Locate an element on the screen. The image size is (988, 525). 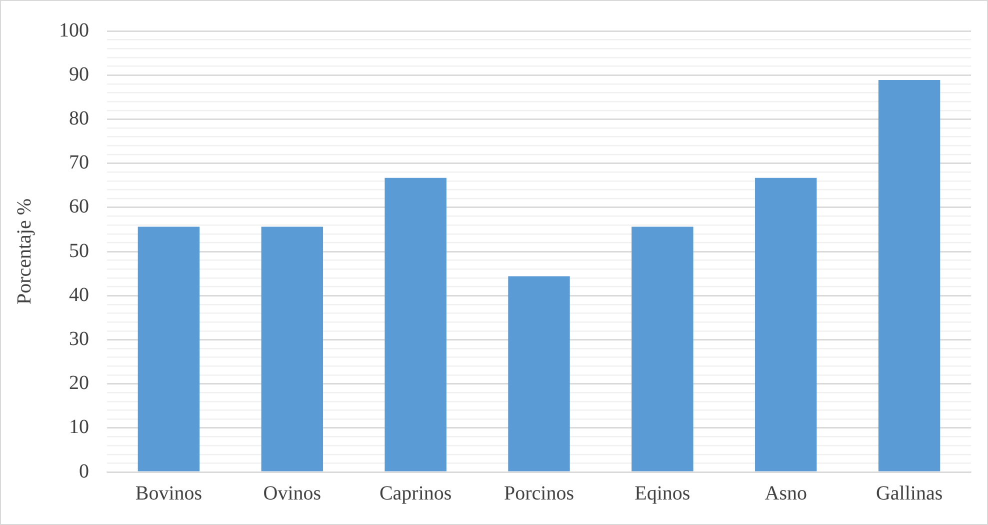
x-tick-label: Ovinos is located at coordinates (292, 493).